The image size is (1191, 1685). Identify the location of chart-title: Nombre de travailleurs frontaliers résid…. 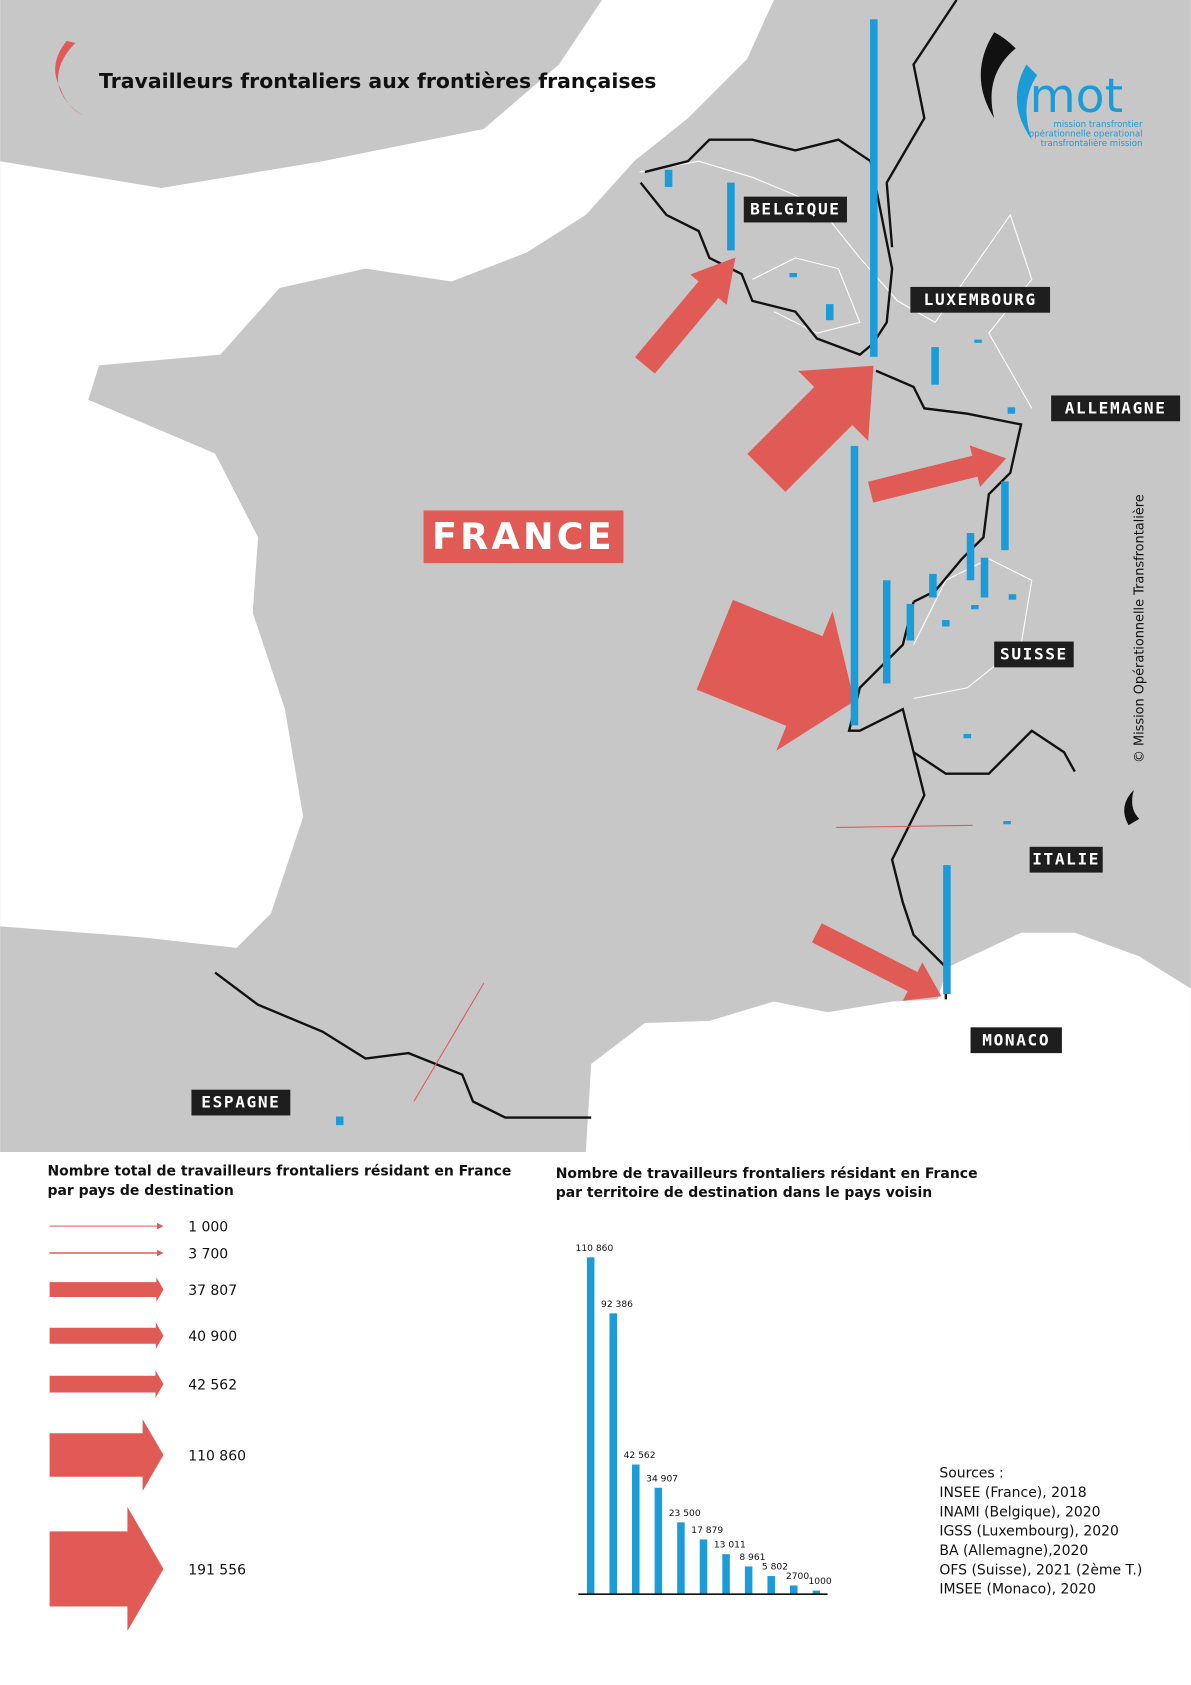
(767, 1174).